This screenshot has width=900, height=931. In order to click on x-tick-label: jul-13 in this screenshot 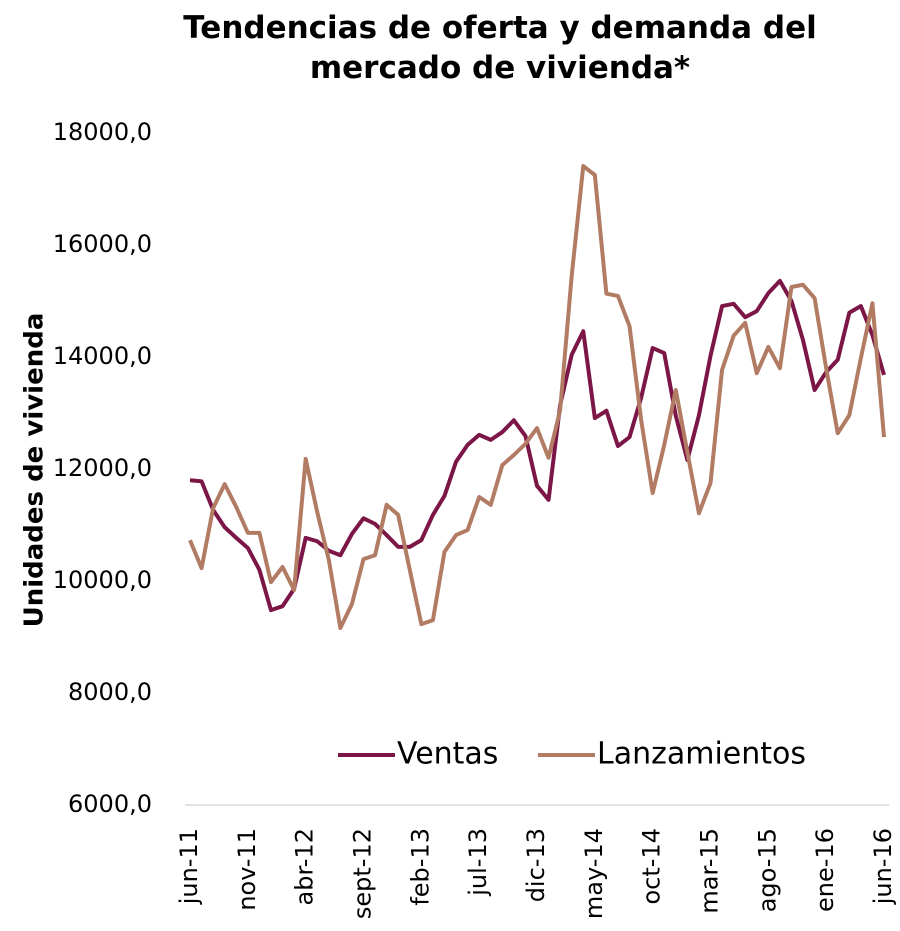, I will do `click(478, 862)`.